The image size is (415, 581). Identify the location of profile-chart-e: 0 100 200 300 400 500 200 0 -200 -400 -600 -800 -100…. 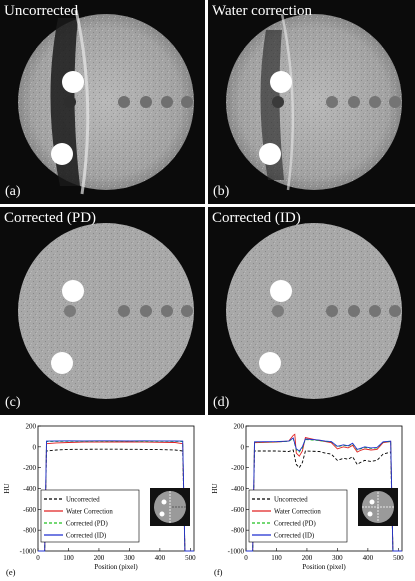
(99, 500).